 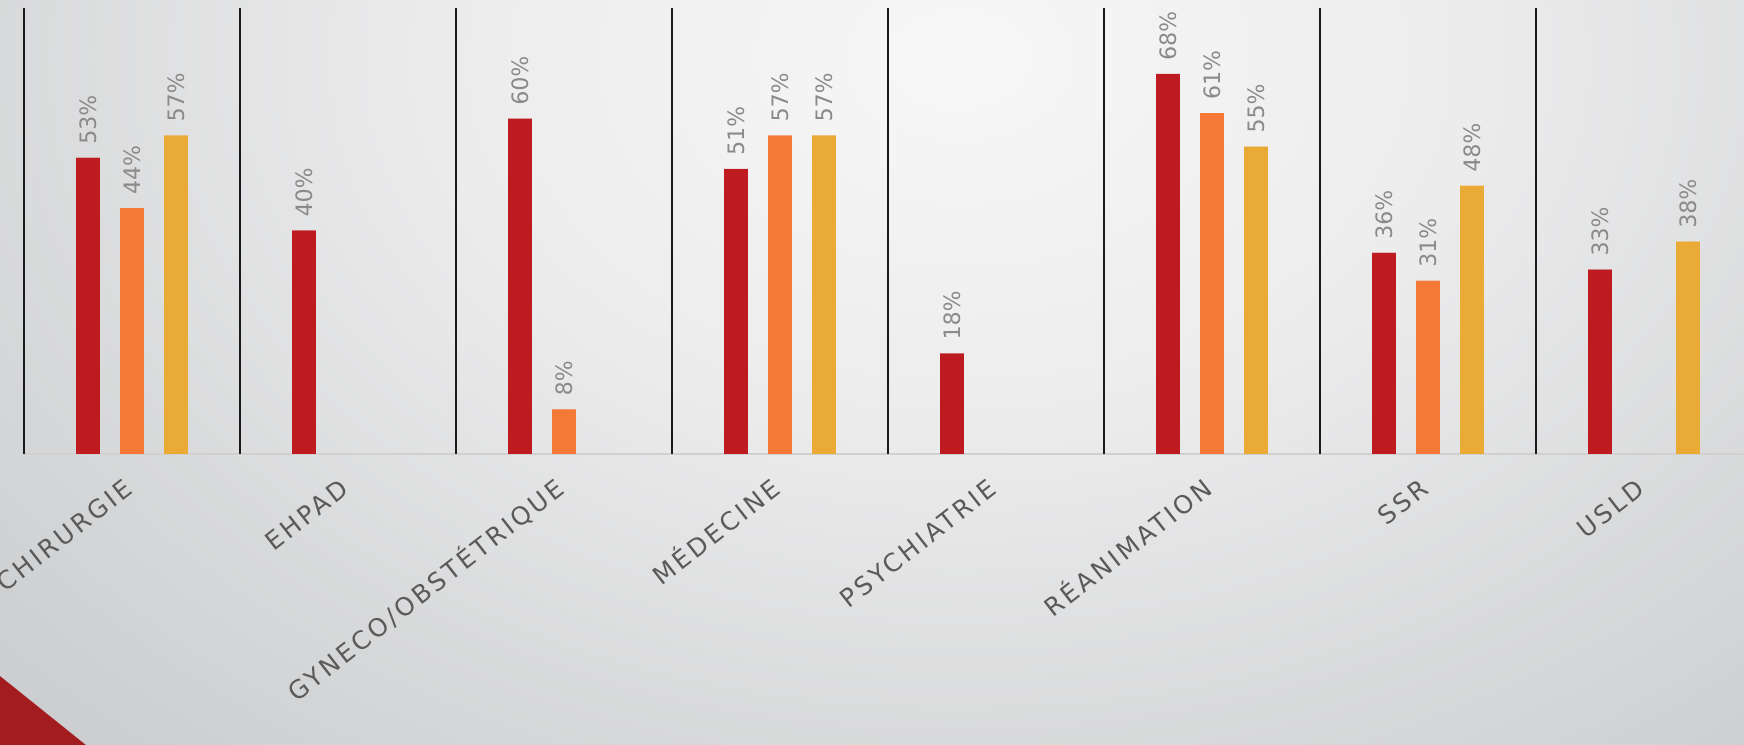 I want to click on bar-médecine-series-3, so click(x=824, y=294).